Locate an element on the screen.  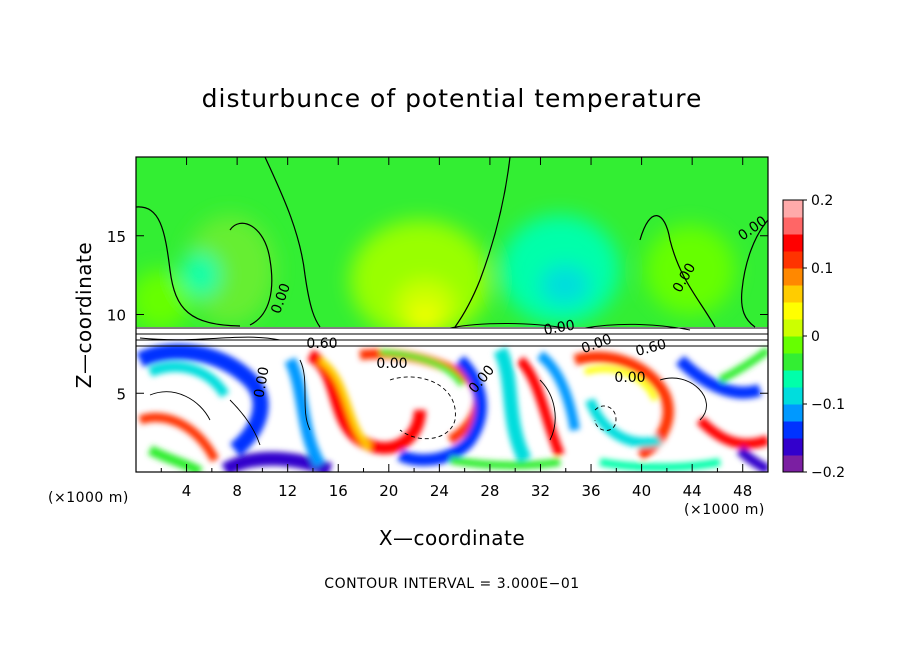
x-axis-label: X—coordinate is located at coordinates (452, 538).